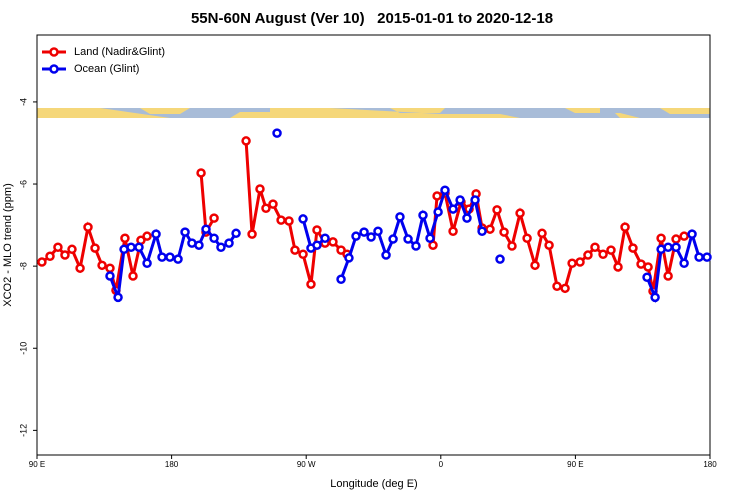 The image size is (750, 500). Describe the element at coordinates (106, 69) in the screenshot. I see `legend-label: Ocean (Glint)` at that location.